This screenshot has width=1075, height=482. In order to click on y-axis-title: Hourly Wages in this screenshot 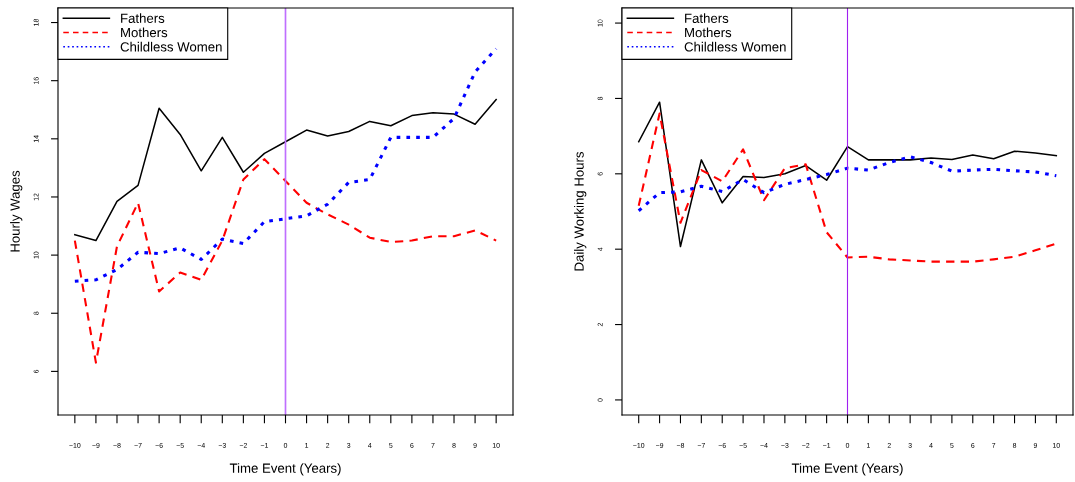, I will do `click(16, 211)`.